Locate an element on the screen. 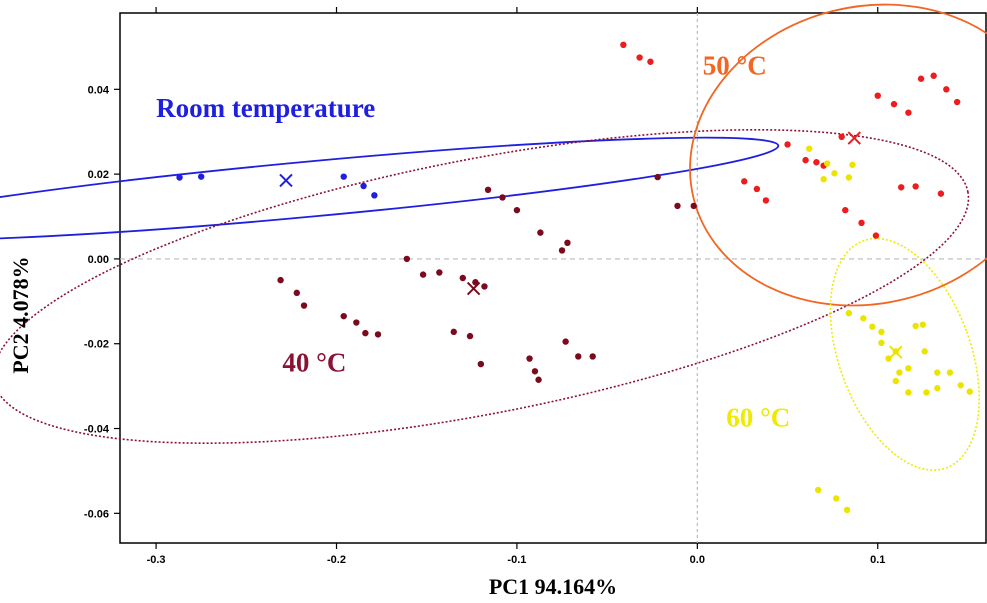  group-3-centroid-marker is located at coordinates (854, 138).